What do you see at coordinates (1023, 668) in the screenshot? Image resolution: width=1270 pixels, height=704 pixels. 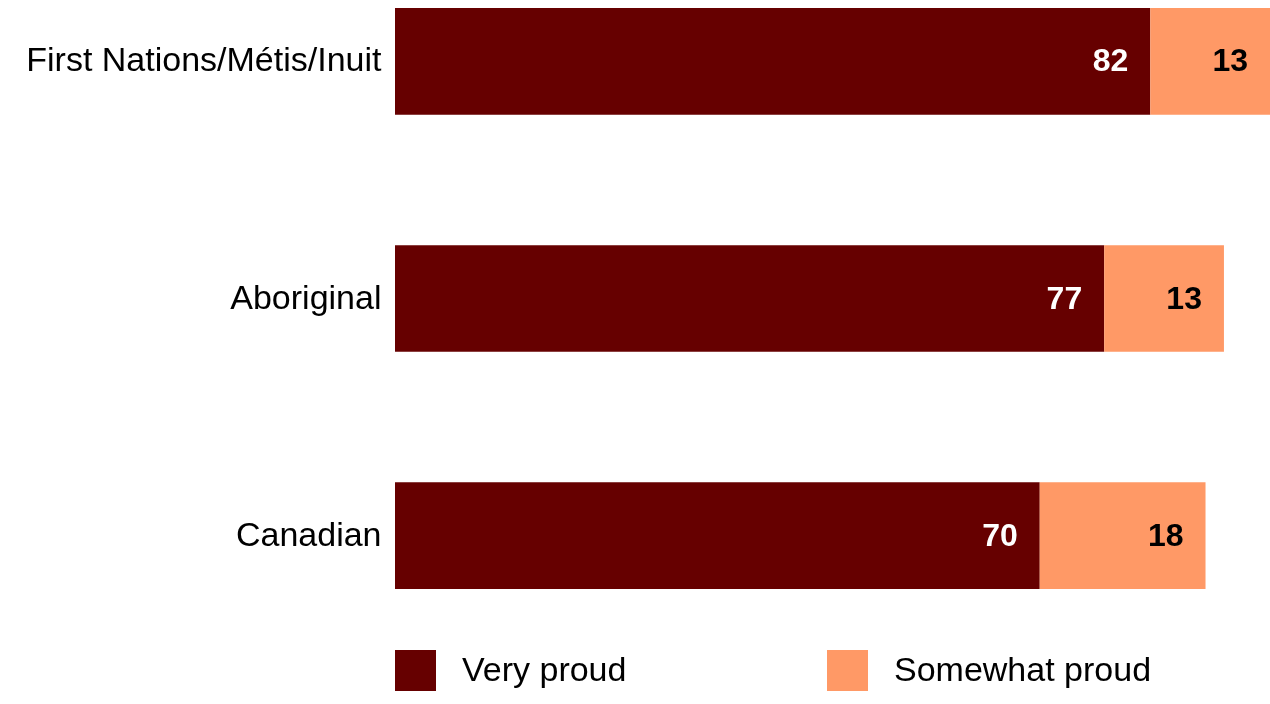 I see `legend-label: Somewhat proud` at bounding box center [1023, 668].